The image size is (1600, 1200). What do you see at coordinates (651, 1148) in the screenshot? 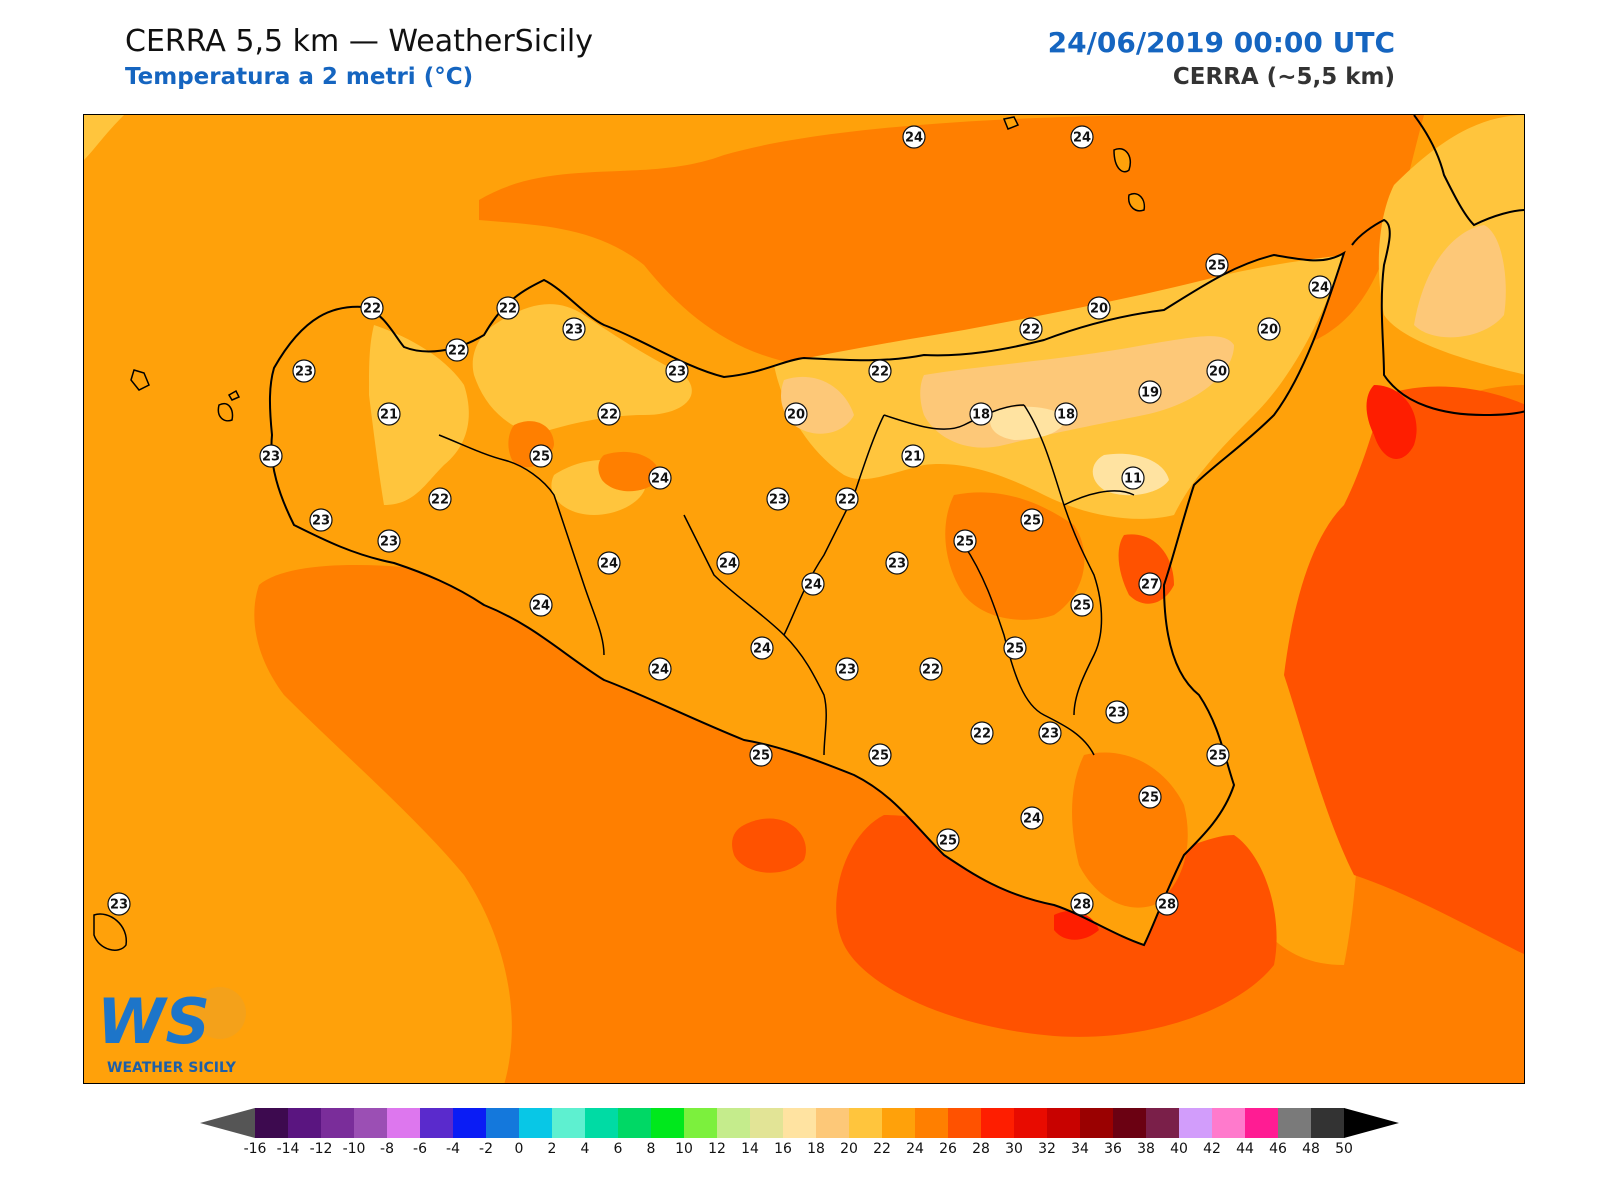
I see `colorbar-tick-label: 8` at bounding box center [651, 1148].